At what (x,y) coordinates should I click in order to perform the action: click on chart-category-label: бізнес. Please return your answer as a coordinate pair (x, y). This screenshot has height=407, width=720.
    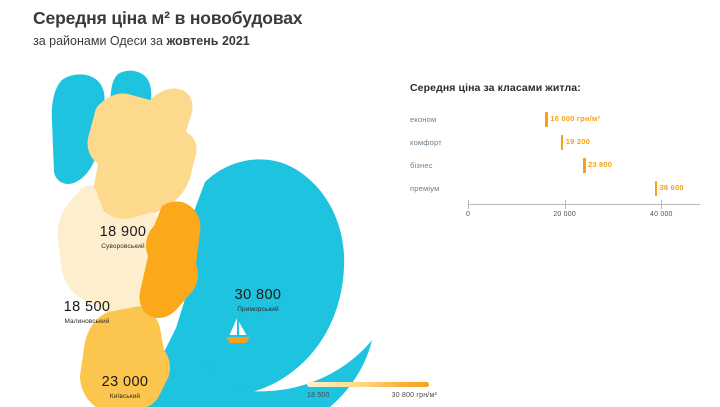
    Looking at the image, I should click on (421, 165).